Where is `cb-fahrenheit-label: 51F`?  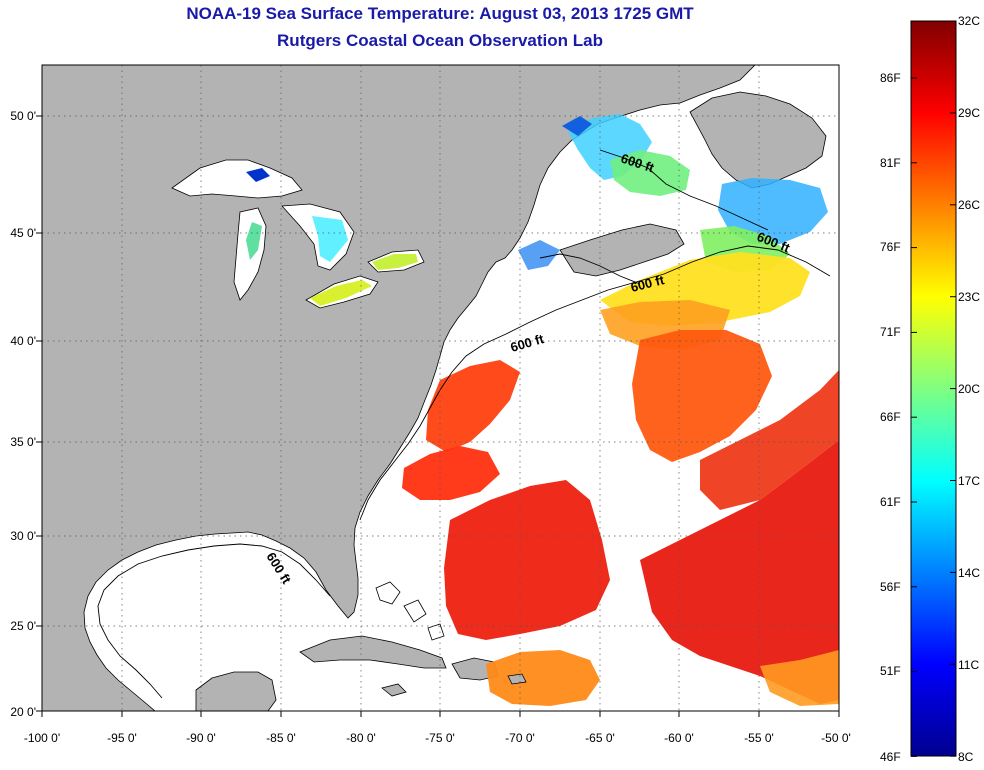
cb-fahrenheit-label: 51F is located at coordinates (890, 671).